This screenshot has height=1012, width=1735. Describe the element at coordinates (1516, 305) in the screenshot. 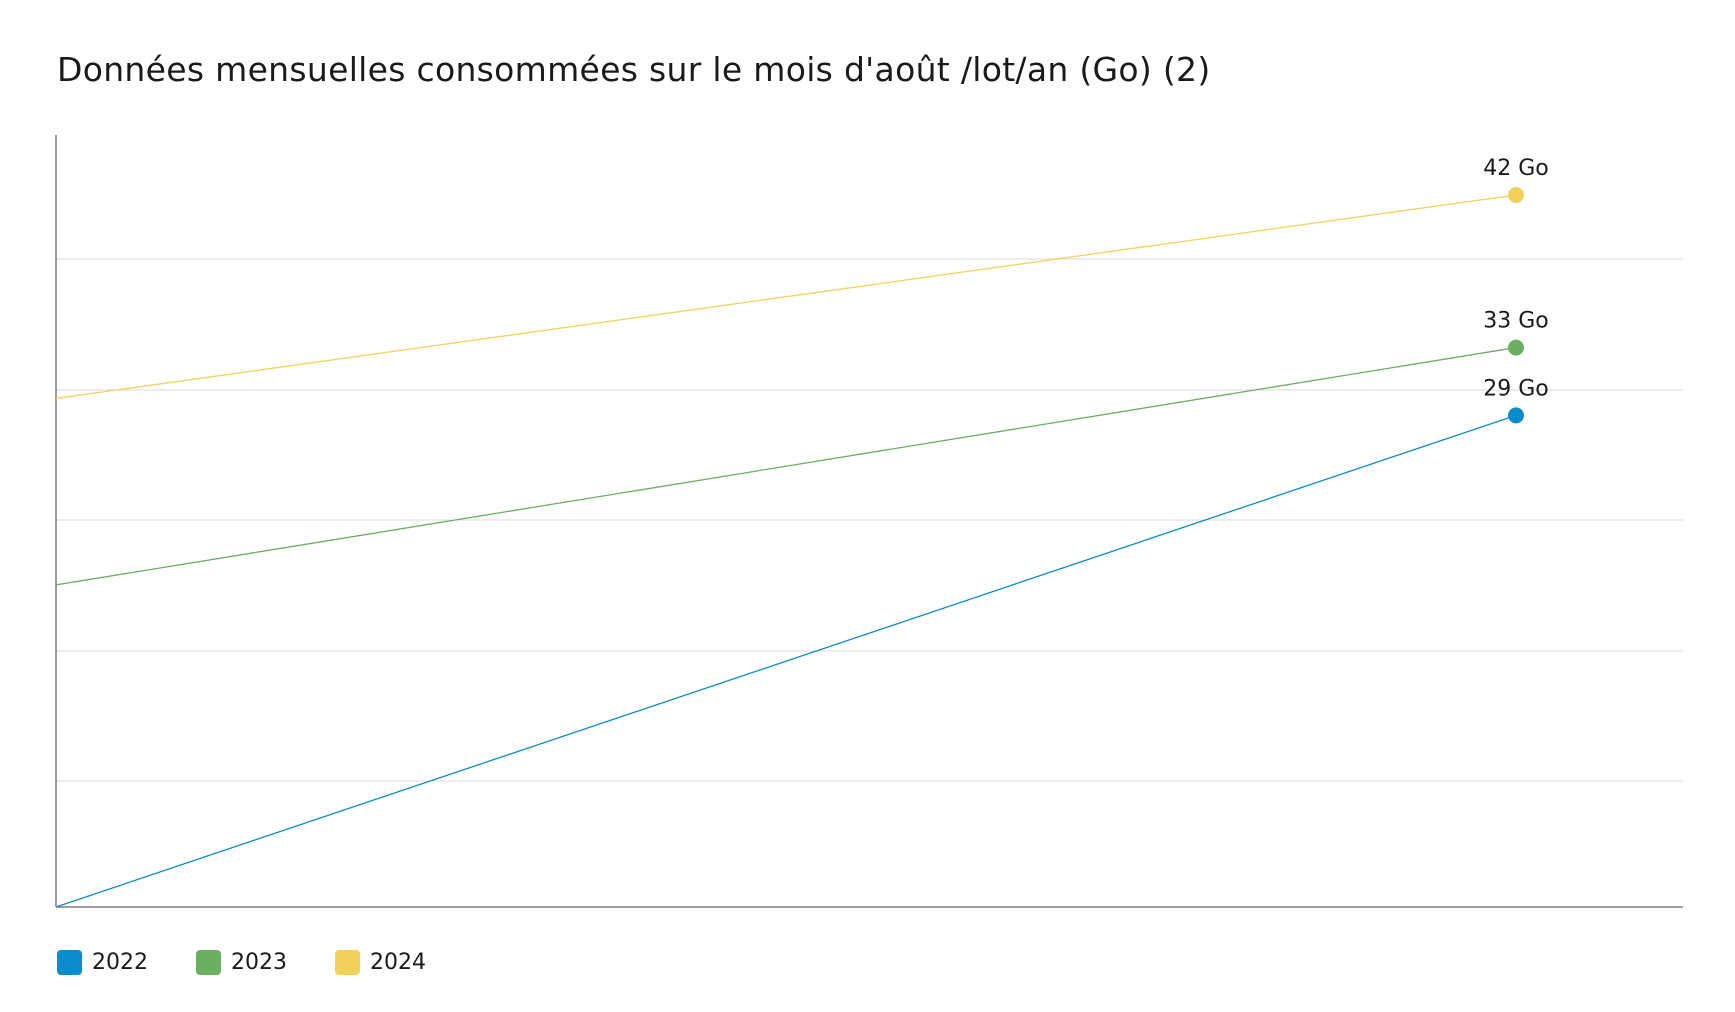

I see `series-end-points` at that location.